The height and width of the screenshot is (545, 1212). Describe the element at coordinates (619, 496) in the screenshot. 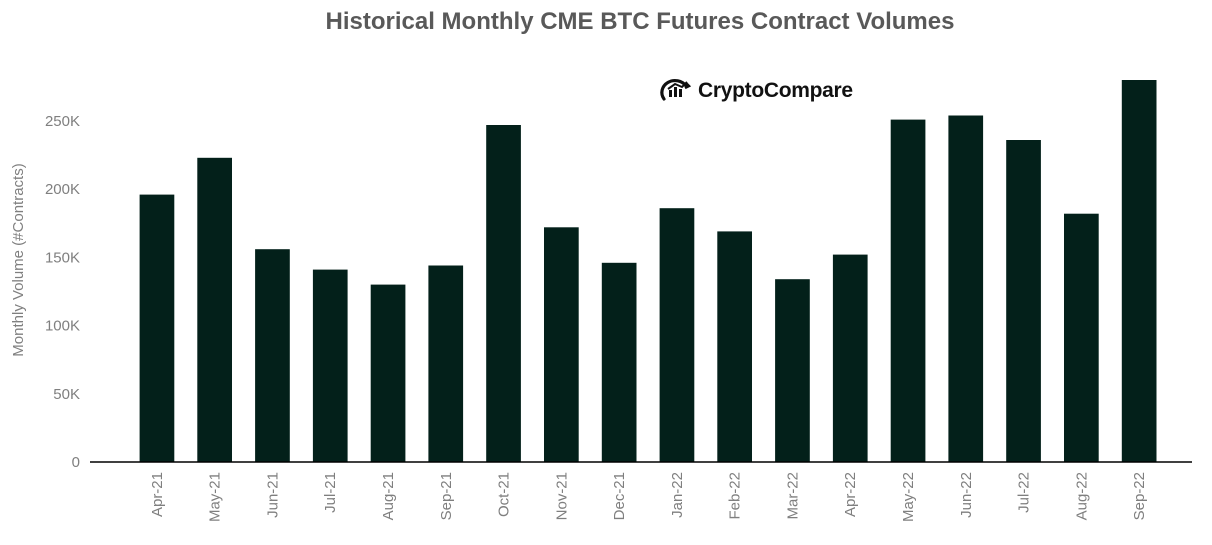

I see `x-tick-label: Dec-21` at that location.